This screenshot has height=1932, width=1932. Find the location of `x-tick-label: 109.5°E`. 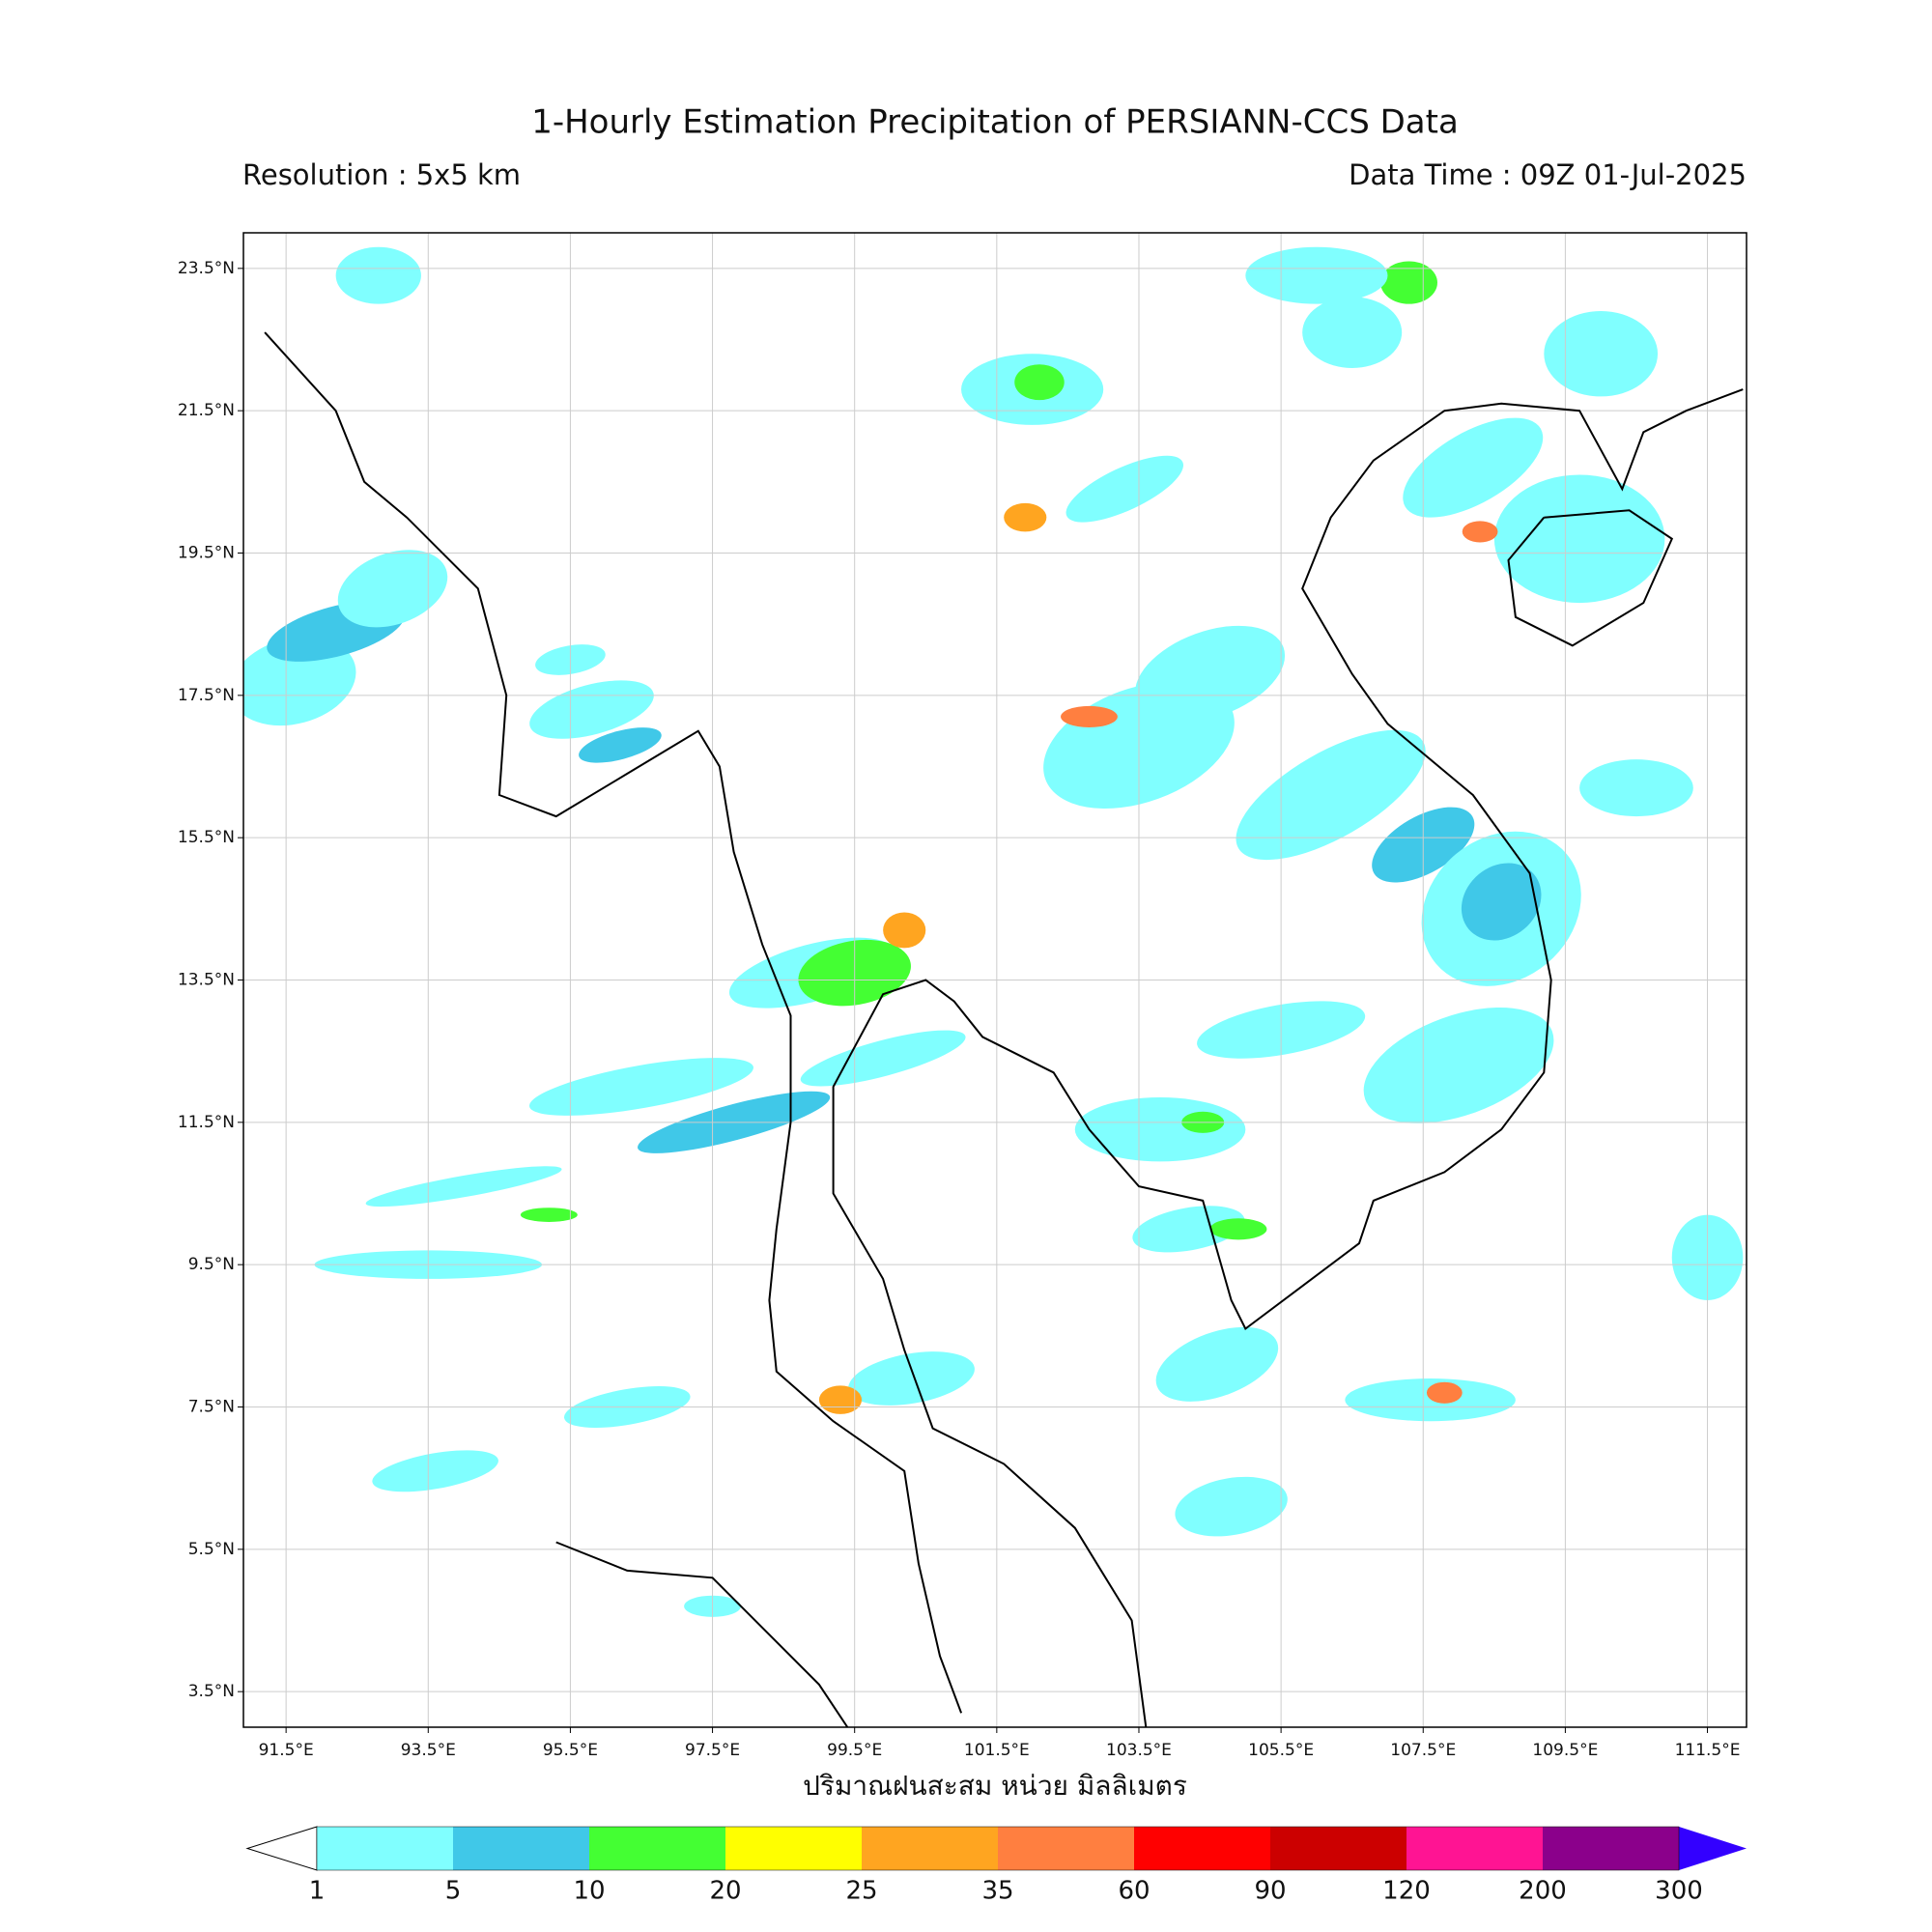

x-tick-label: 109.5°E is located at coordinates (1565, 1750).